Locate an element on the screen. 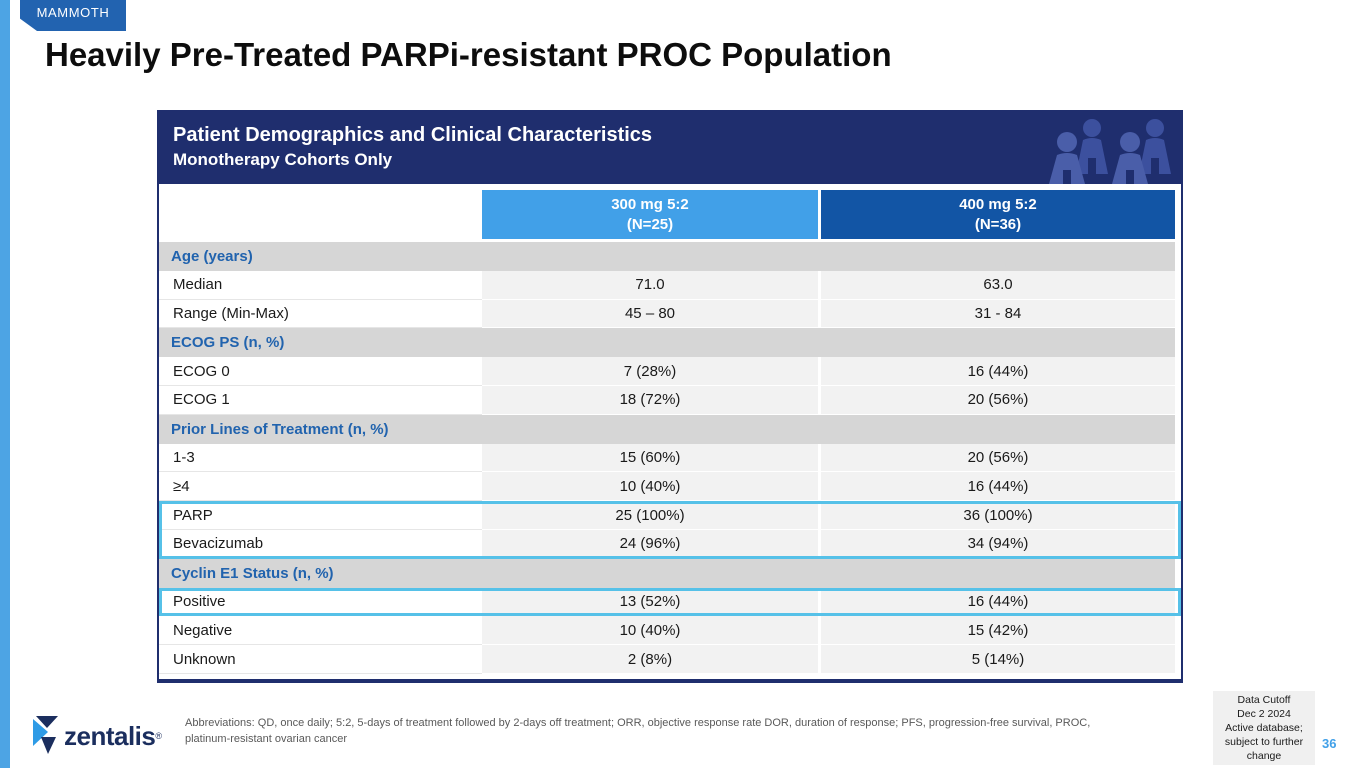 Image resolution: width=1365 pixels, height=768 pixels. table-row: ≥4 10 (40%) 16 (44%) is located at coordinates (670, 487).